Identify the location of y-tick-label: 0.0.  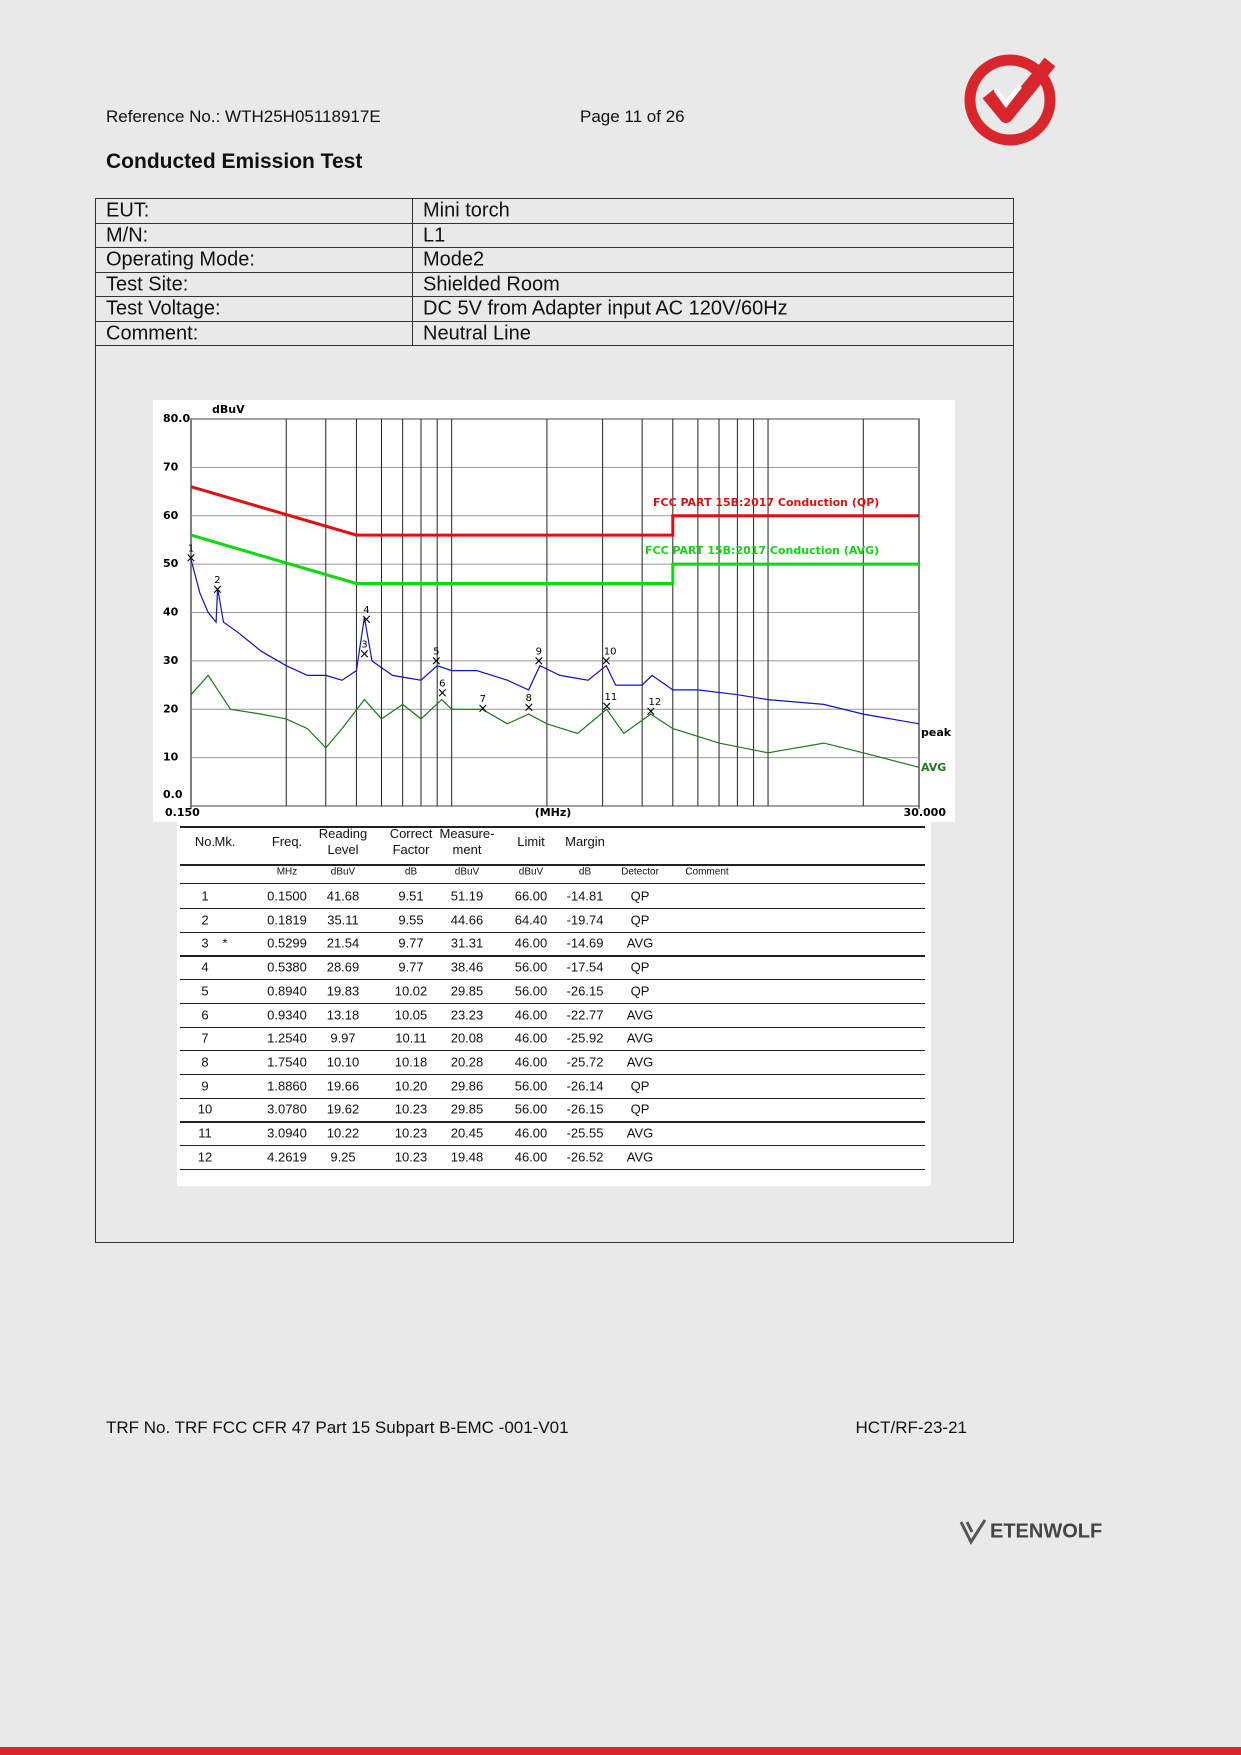
(173, 794).